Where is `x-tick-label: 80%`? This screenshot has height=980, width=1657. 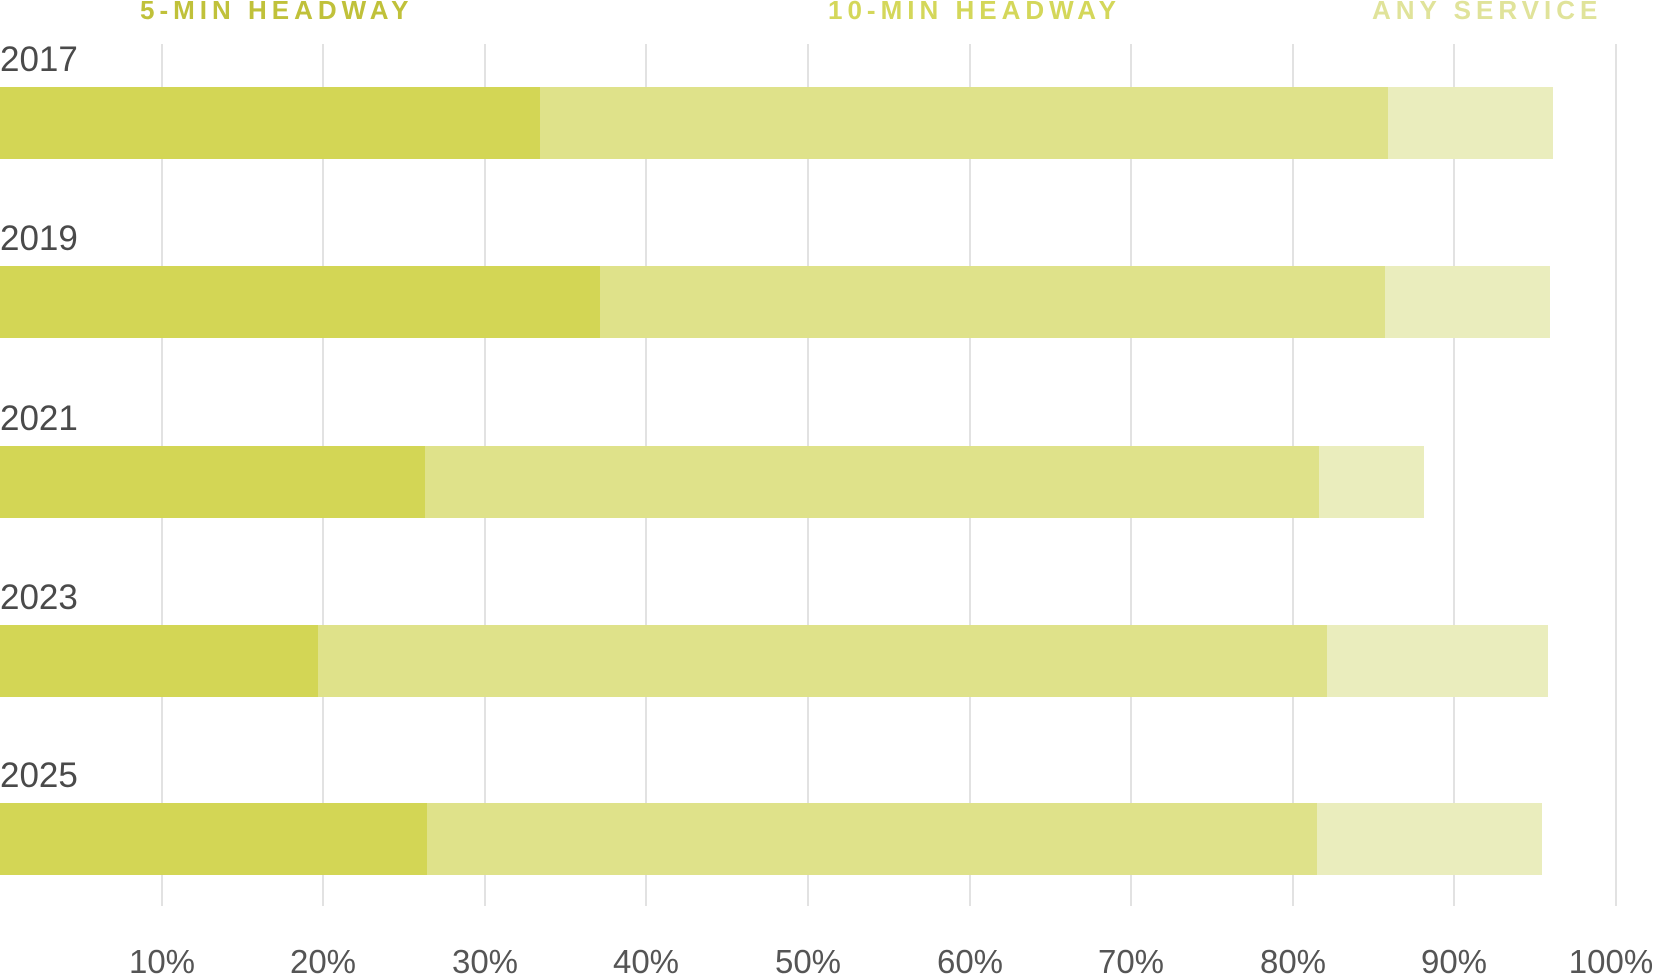
x-tick-label: 80% is located at coordinates (1293, 961).